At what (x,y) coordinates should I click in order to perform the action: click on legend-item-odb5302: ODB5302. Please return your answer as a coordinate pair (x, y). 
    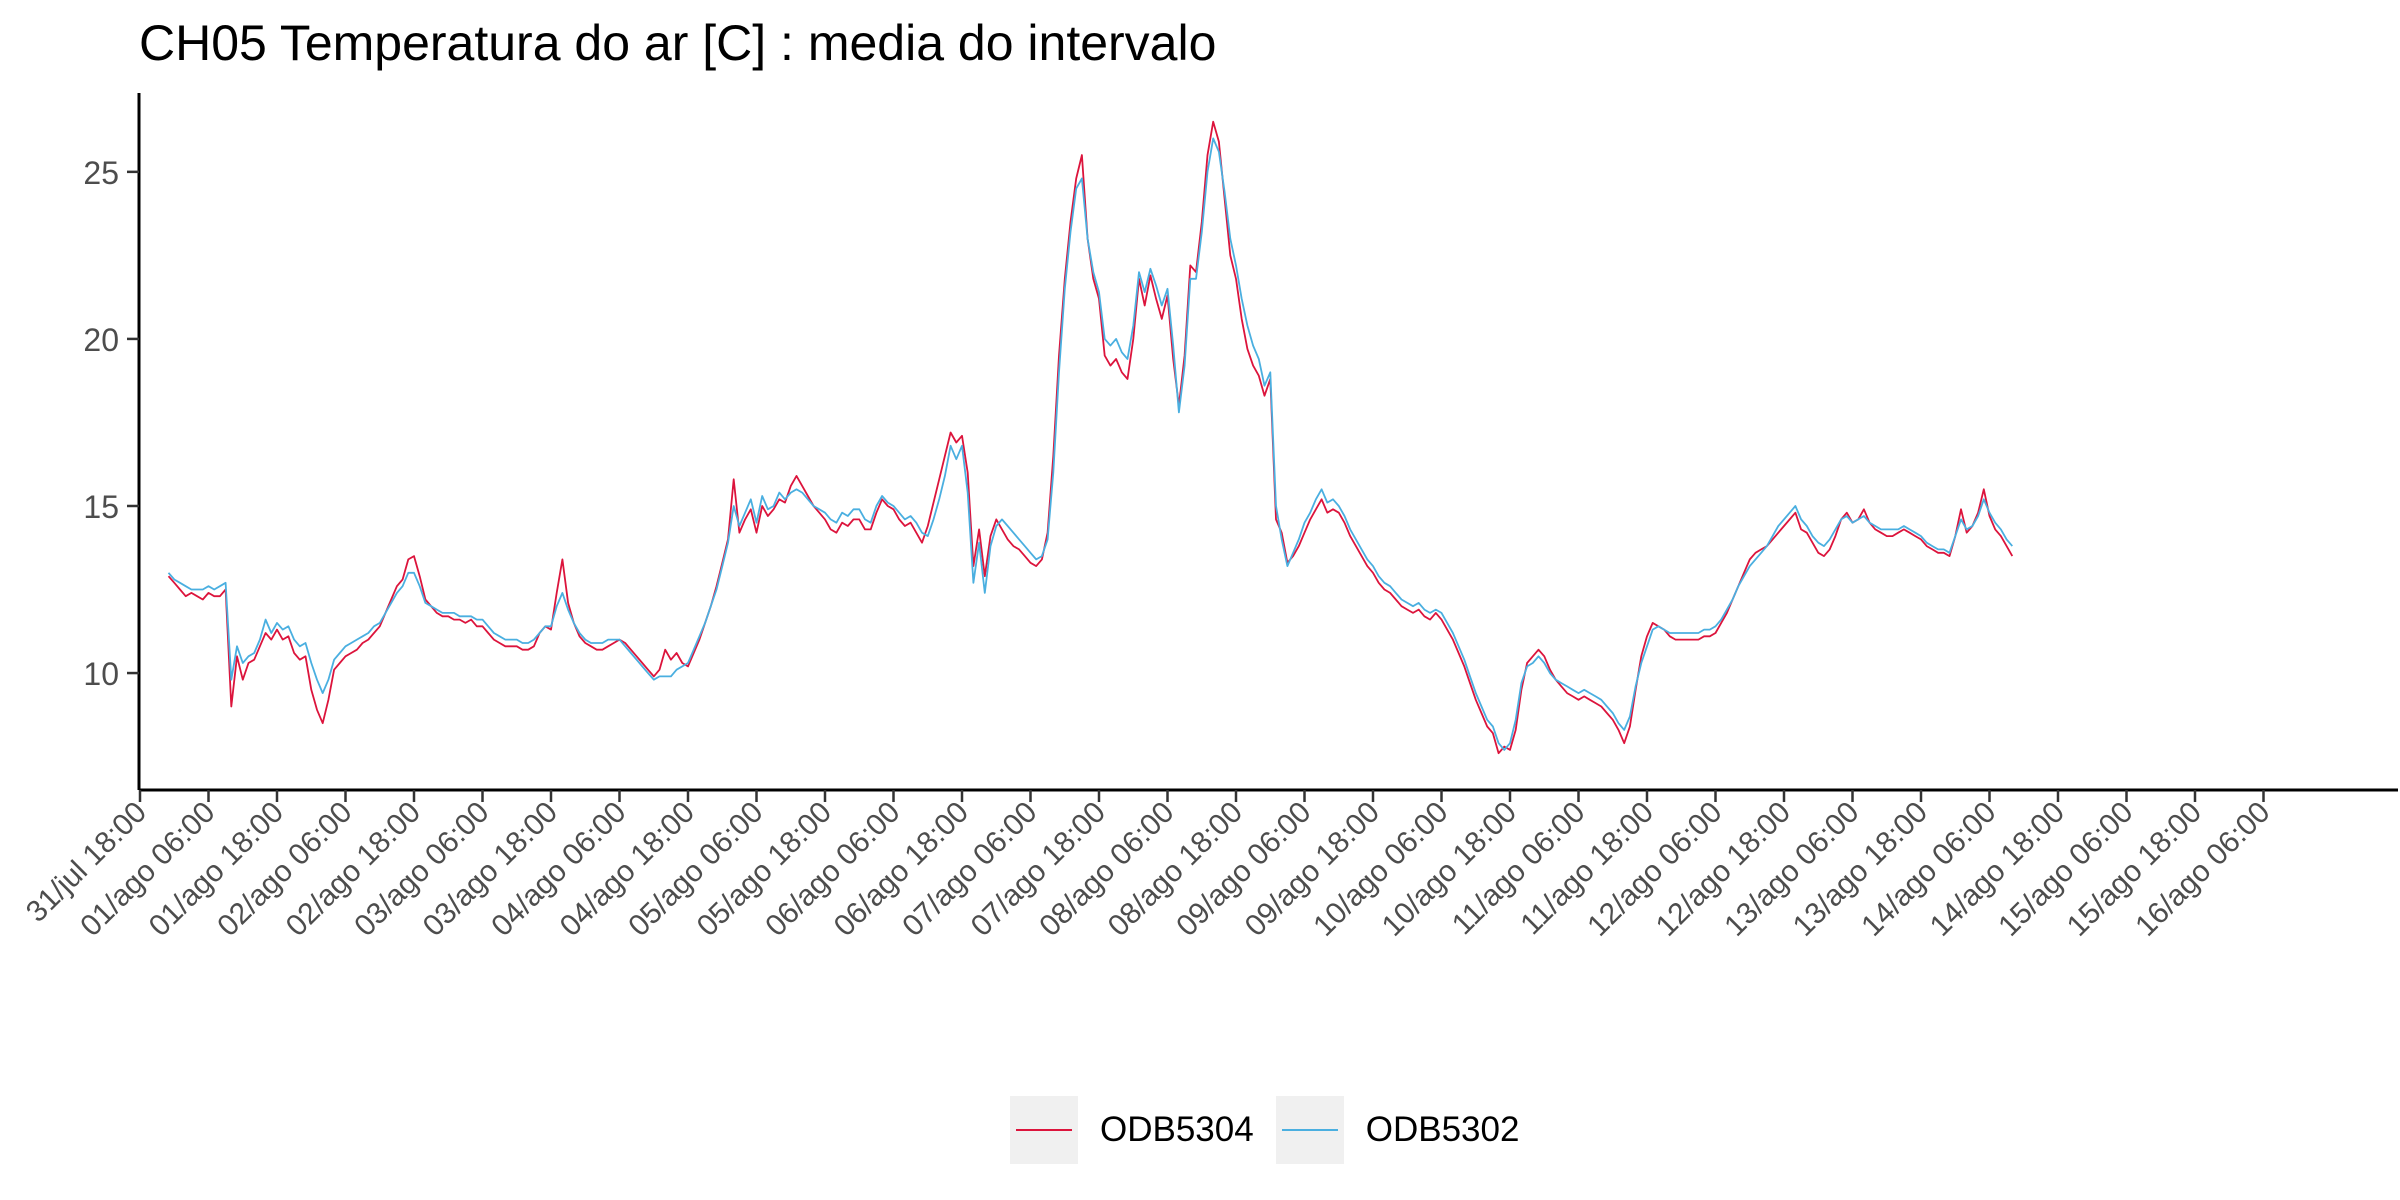
    Looking at the image, I should click on (1397, 1130).